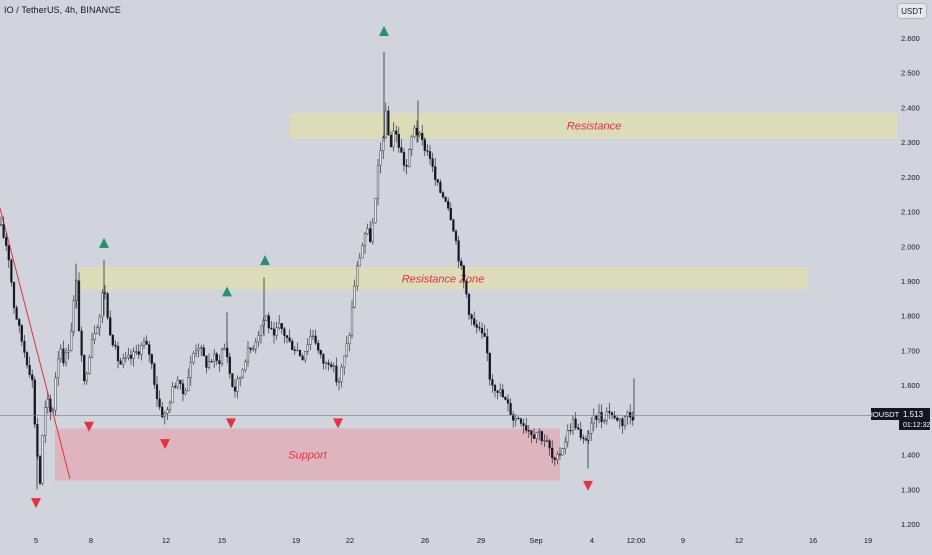 This screenshot has width=932, height=555. Describe the element at coordinates (914, 419) in the screenshot. I see `price-label-box` at that location.